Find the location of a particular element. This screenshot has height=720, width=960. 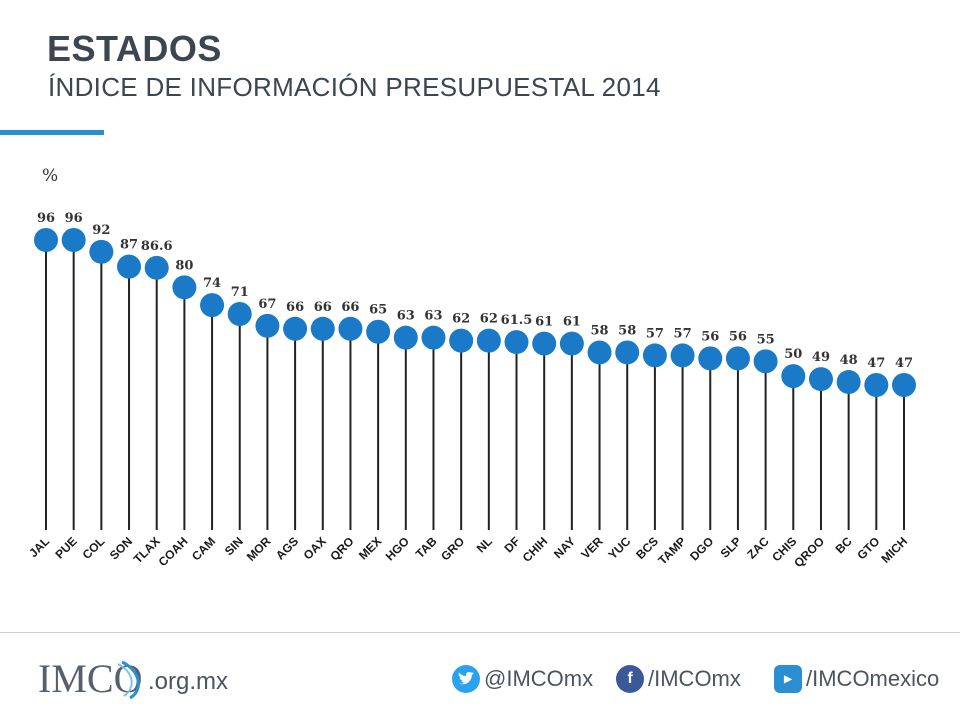

value-label-pue: 96 is located at coordinates (74, 218).